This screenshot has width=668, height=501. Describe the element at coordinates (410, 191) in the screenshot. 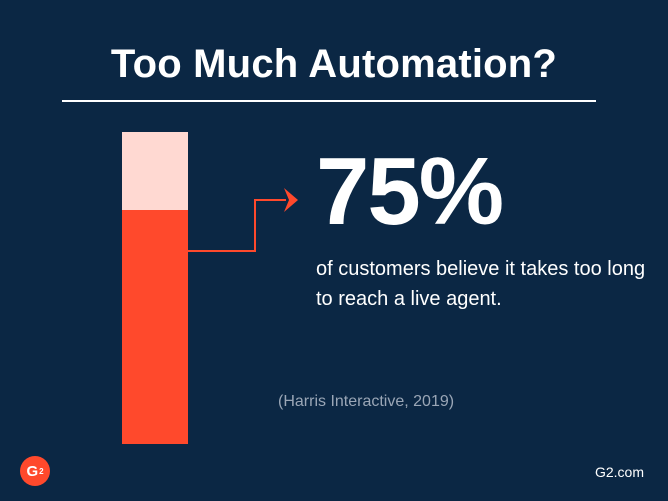

I see `stat-value: 75%` at that location.